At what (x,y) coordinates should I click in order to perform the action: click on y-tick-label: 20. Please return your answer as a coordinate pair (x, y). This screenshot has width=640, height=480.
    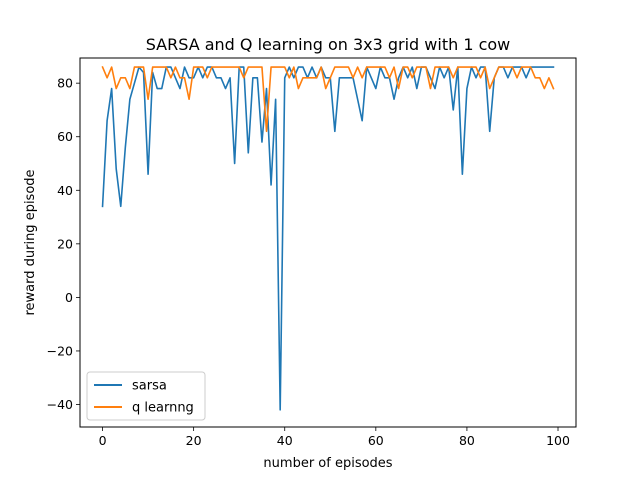
    Looking at the image, I should click on (65, 243).